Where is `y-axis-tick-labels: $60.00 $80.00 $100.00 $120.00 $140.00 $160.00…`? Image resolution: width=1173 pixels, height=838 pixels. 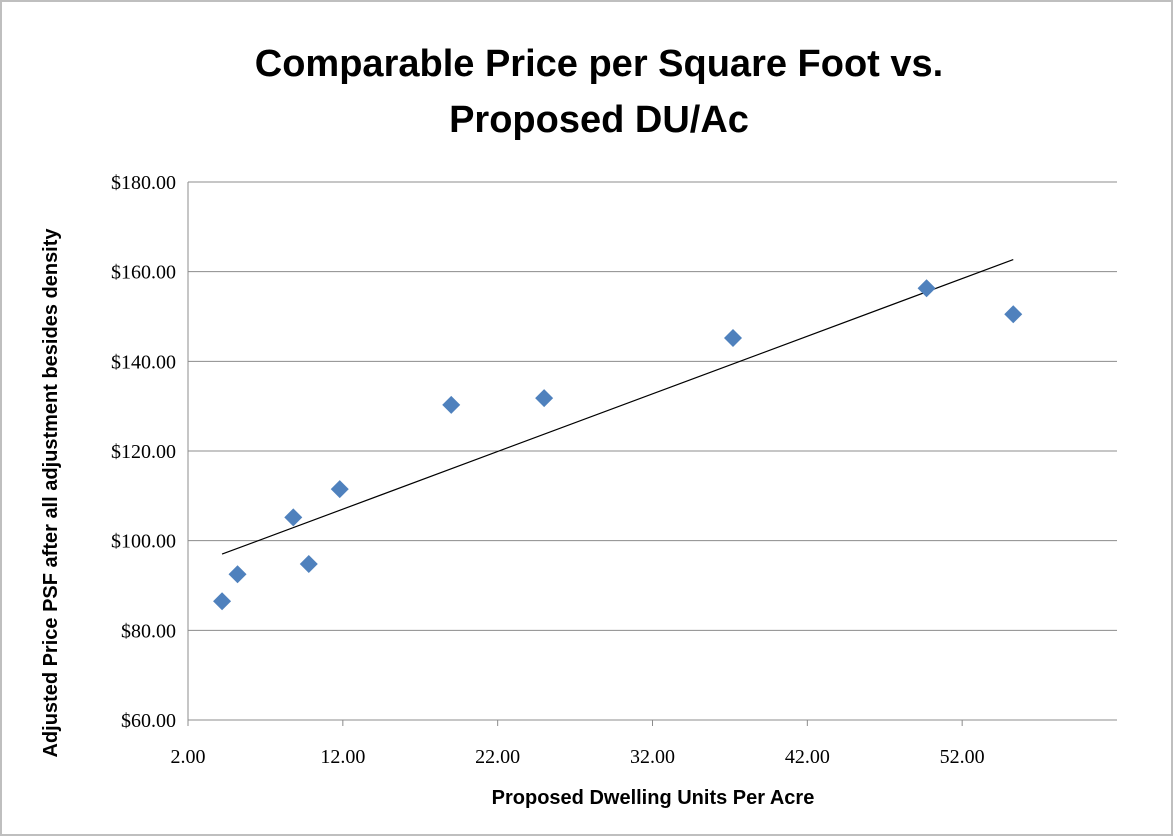
y-axis-tick-labels: $60.00 $80.00 $100.00 $120.00 $140.00 $160.00… is located at coordinates (143, 452).